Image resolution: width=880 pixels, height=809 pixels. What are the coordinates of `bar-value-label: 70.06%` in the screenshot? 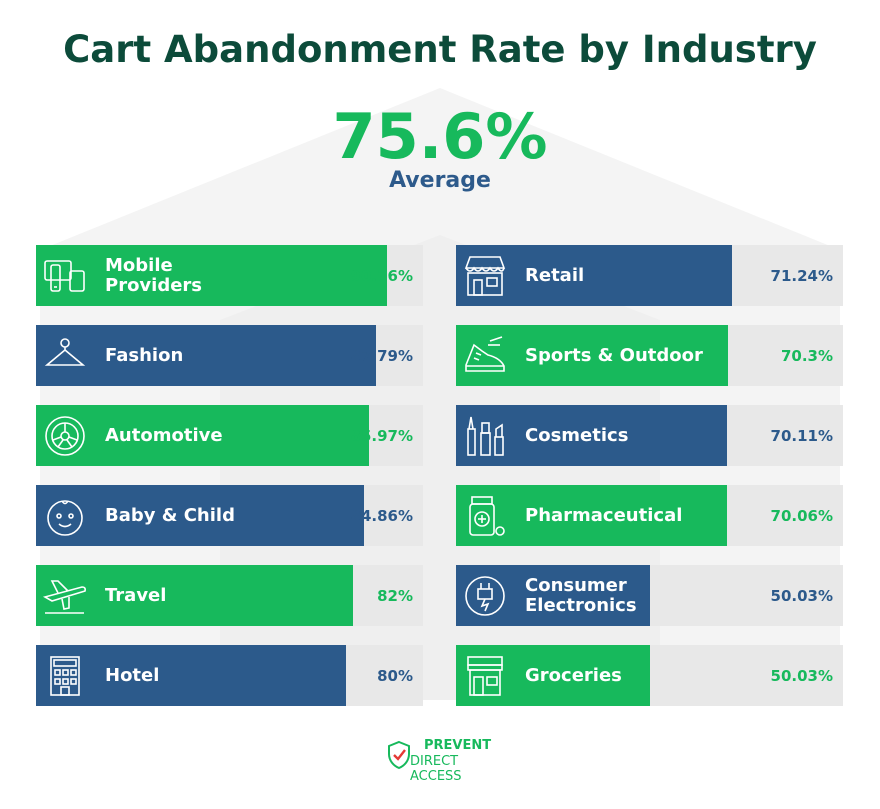 It's located at (801, 515).